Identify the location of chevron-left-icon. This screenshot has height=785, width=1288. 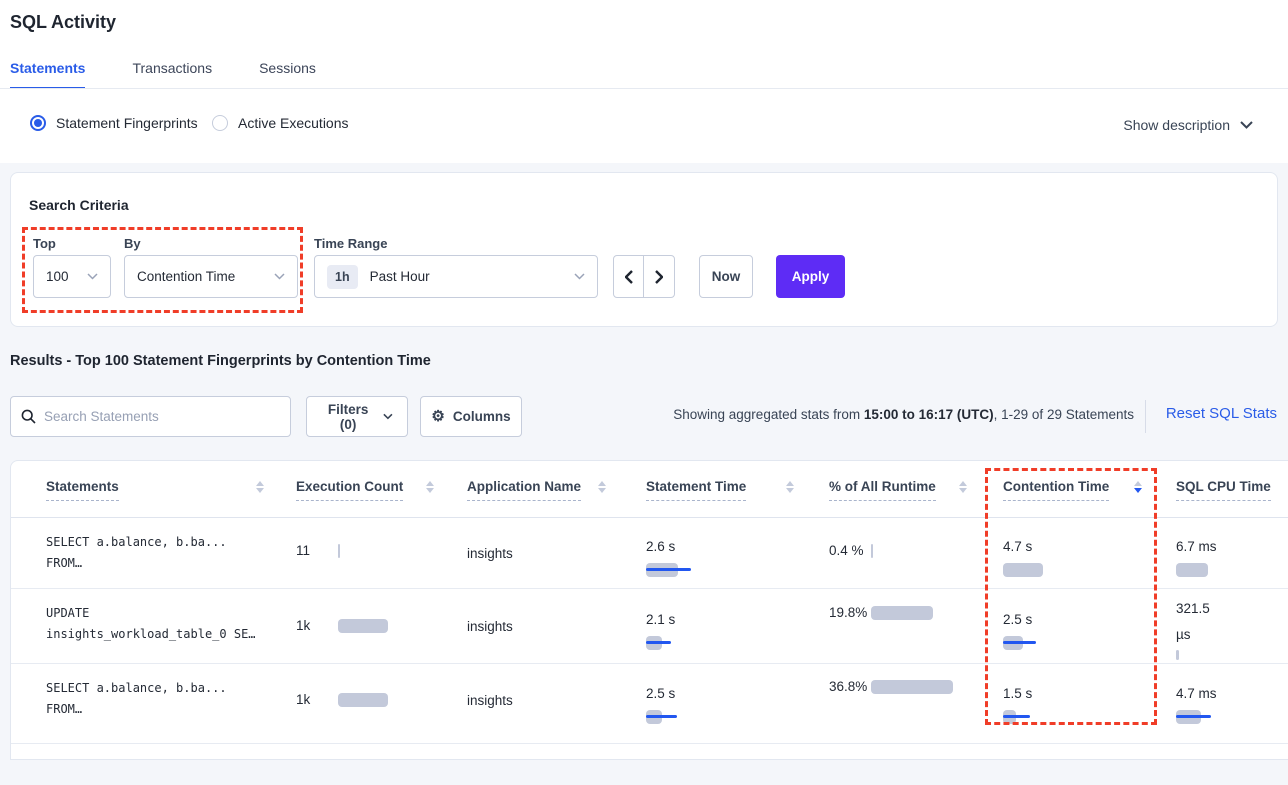
(628, 276).